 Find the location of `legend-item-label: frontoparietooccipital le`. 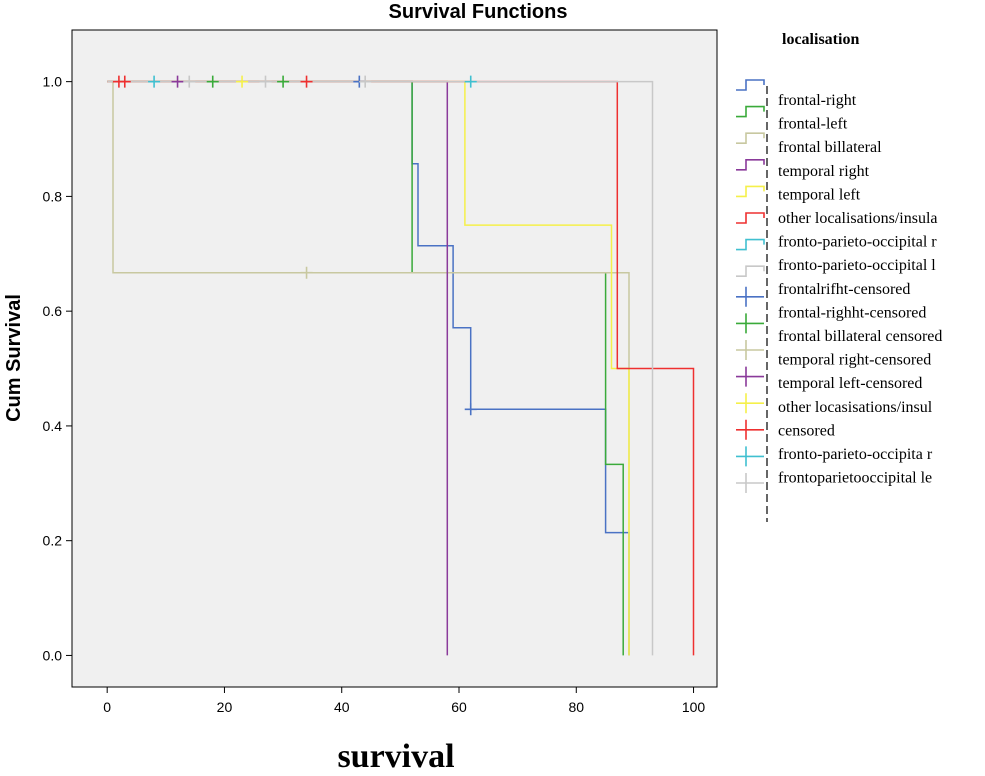

legend-item-label: frontoparietooccipital le is located at coordinates (855, 478).